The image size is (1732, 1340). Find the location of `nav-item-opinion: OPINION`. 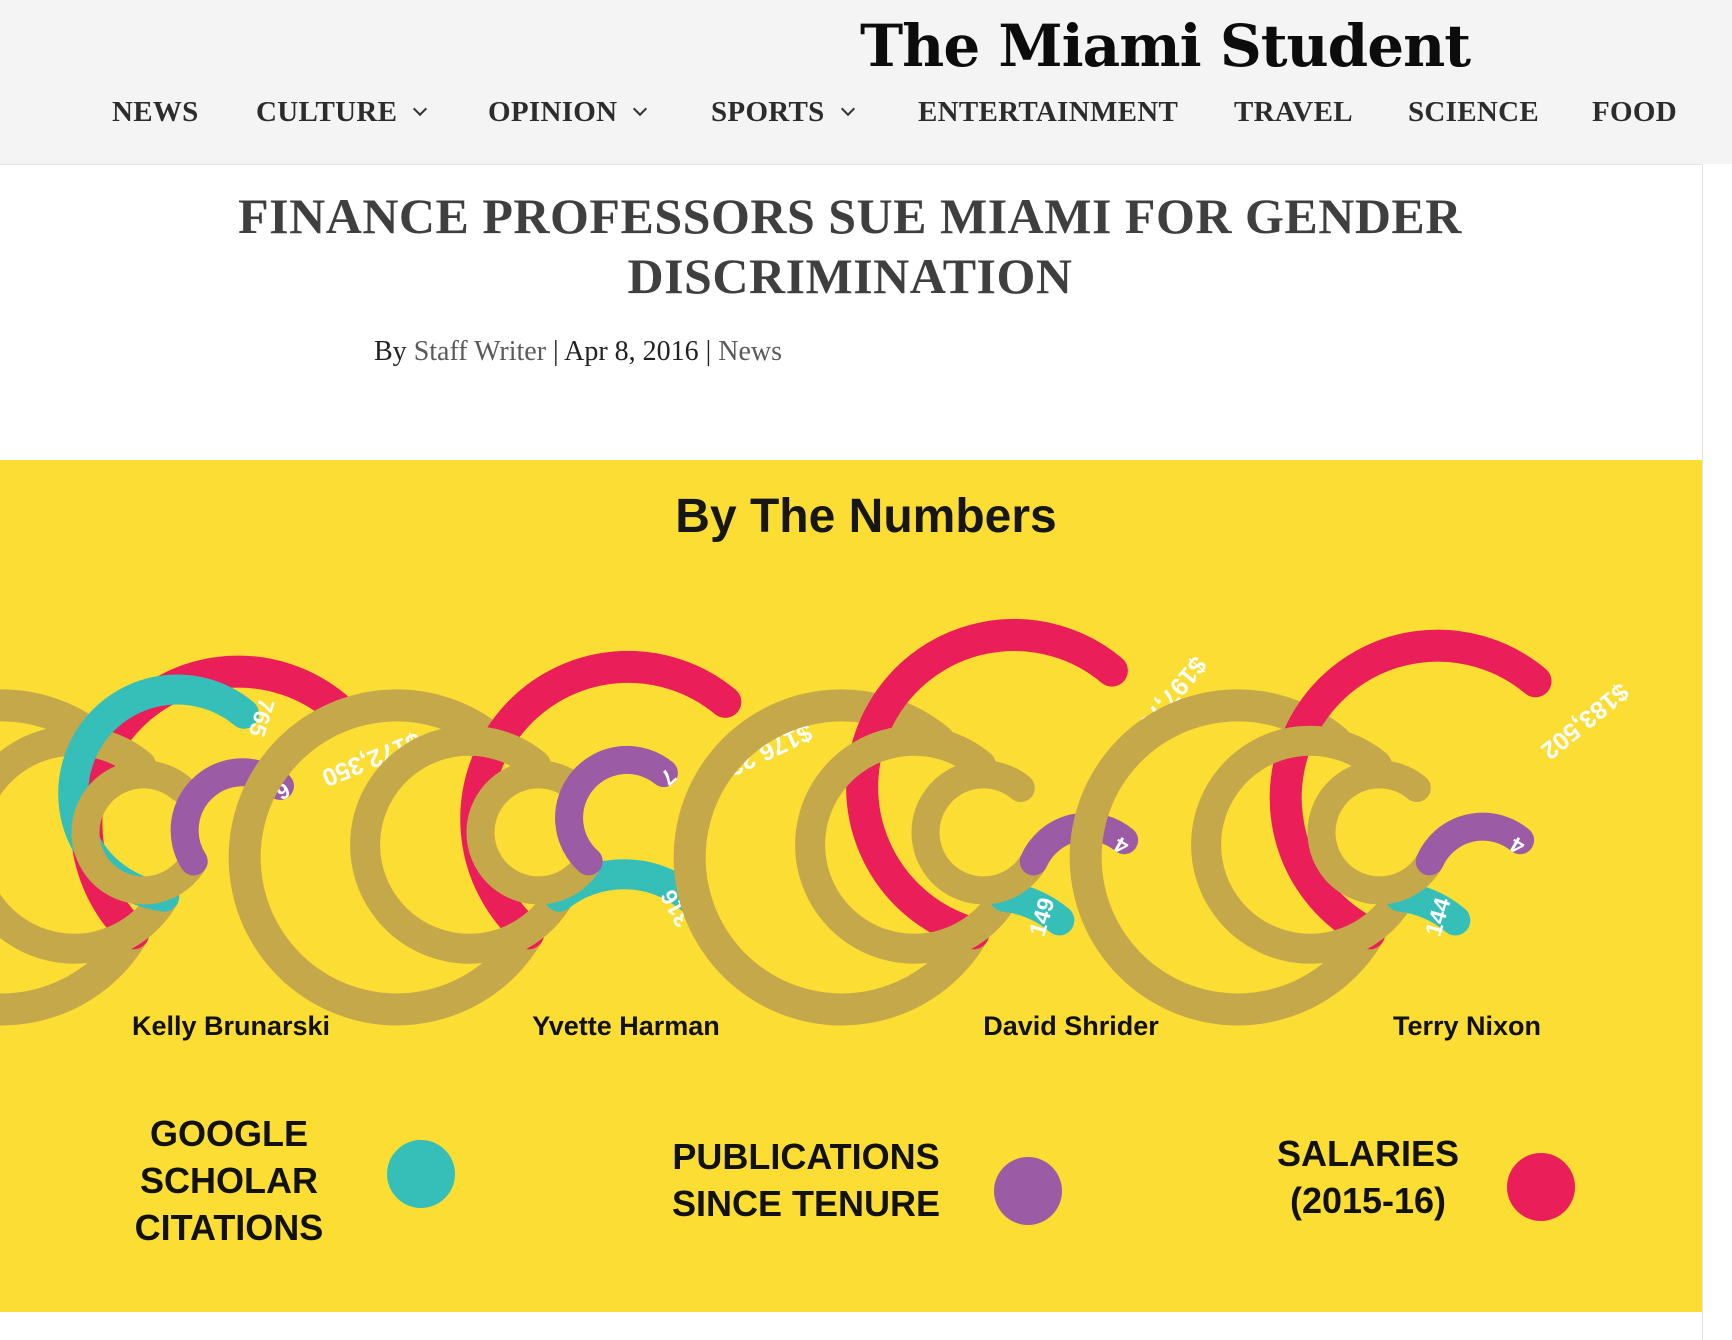

nav-item-opinion: OPINION is located at coordinates (568, 112).